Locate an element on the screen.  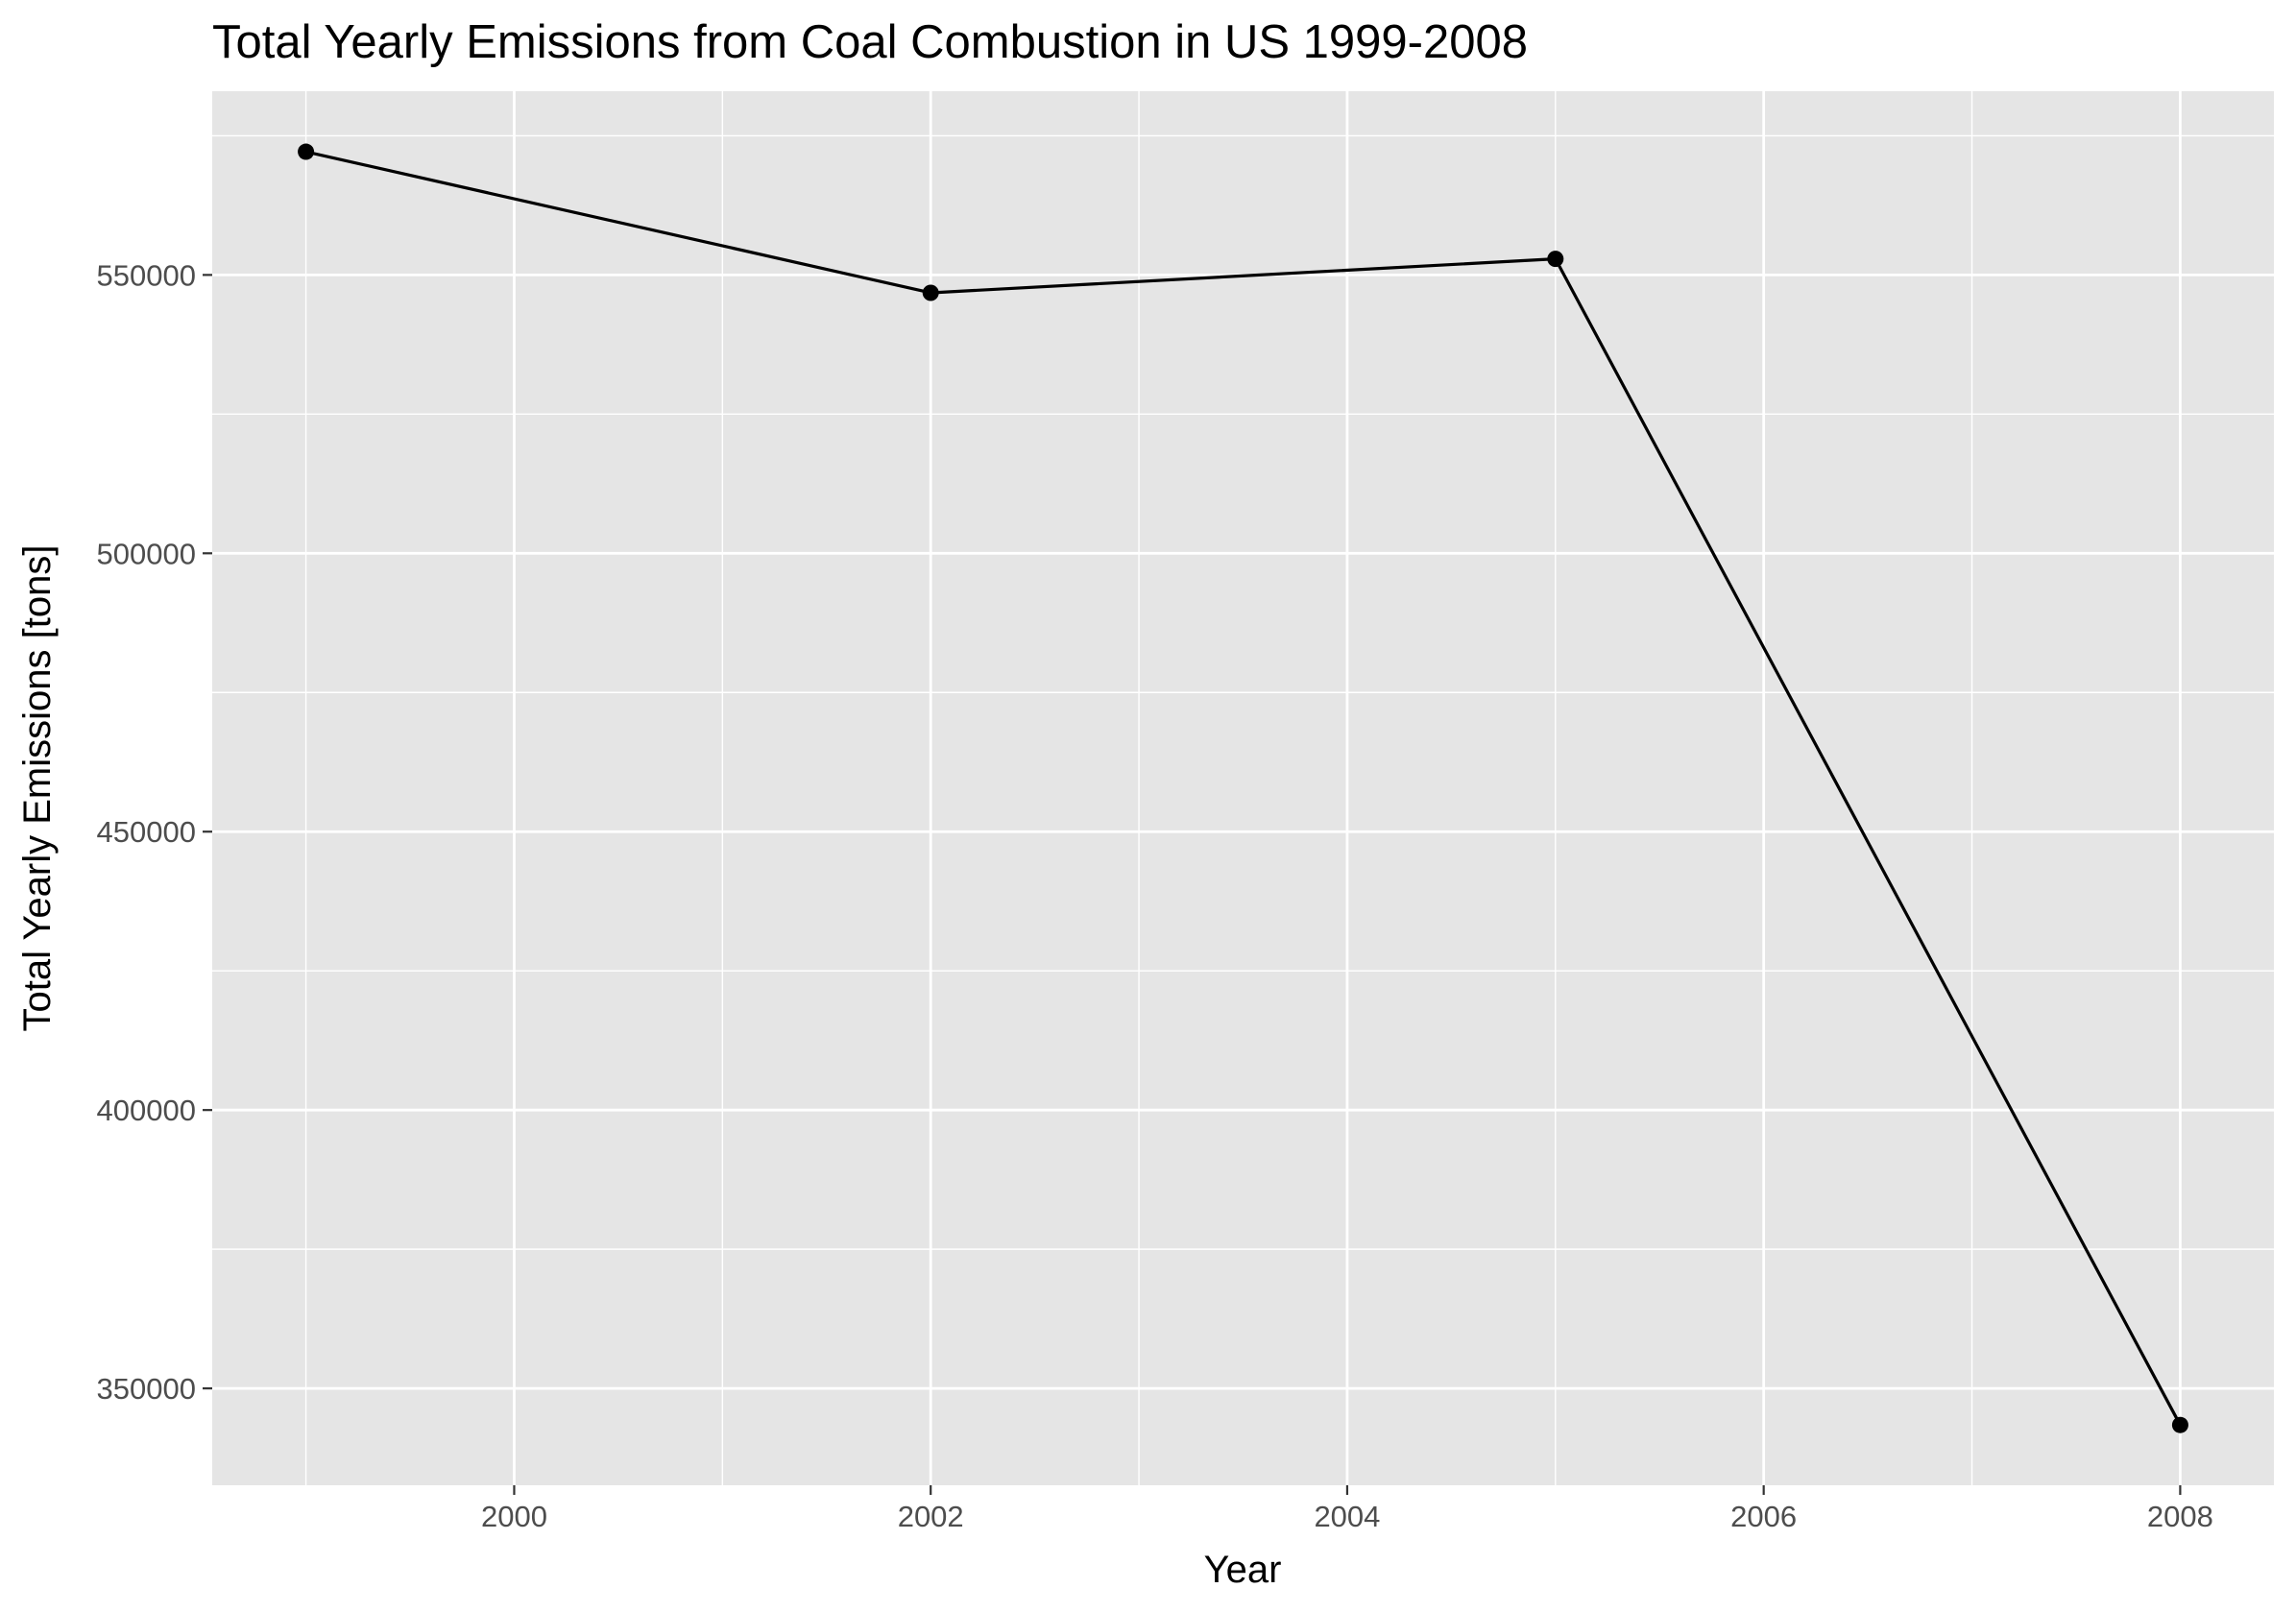
x-tick-label: 2006 is located at coordinates (1763, 1516).